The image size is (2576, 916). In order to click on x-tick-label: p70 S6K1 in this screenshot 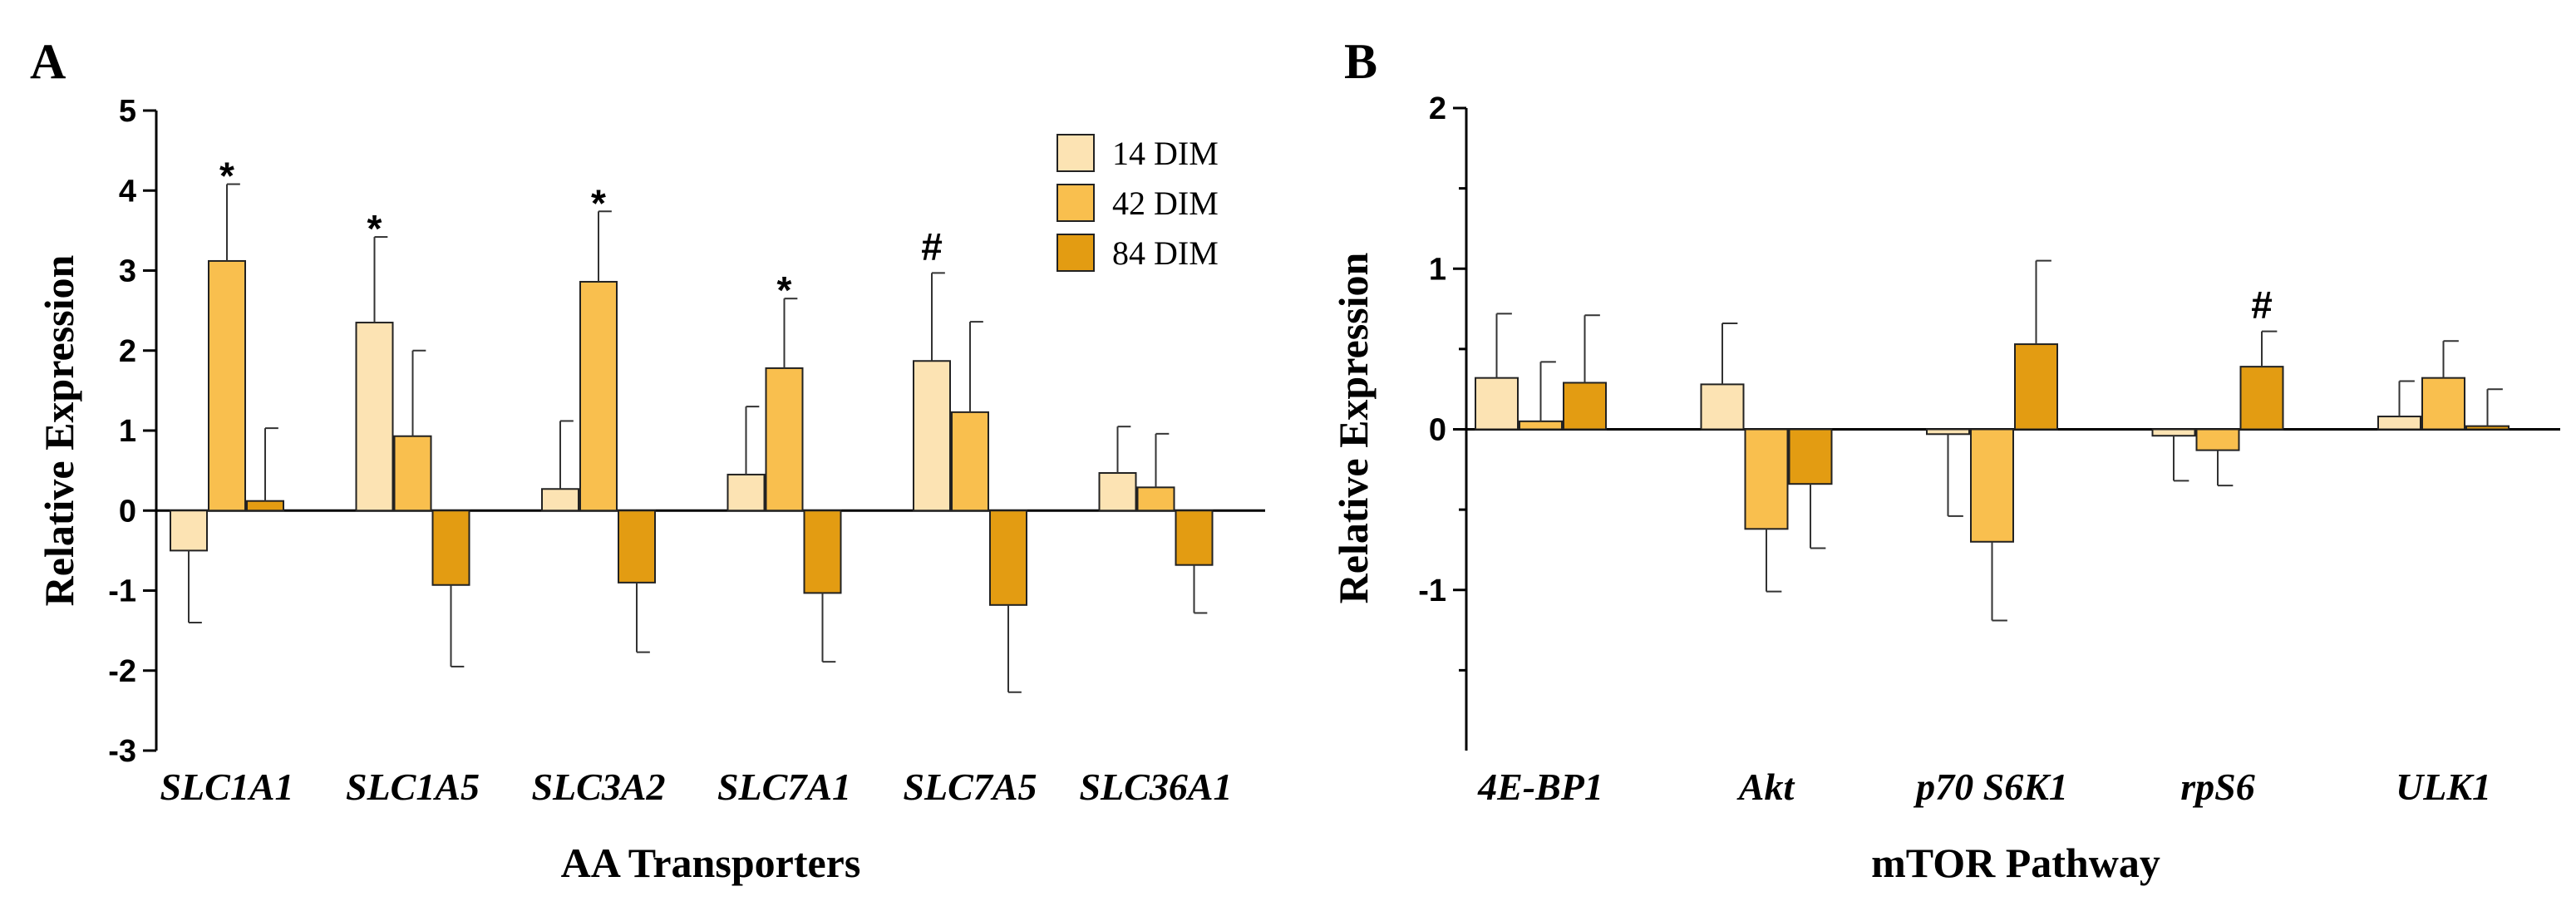, I will do `click(1990, 787)`.